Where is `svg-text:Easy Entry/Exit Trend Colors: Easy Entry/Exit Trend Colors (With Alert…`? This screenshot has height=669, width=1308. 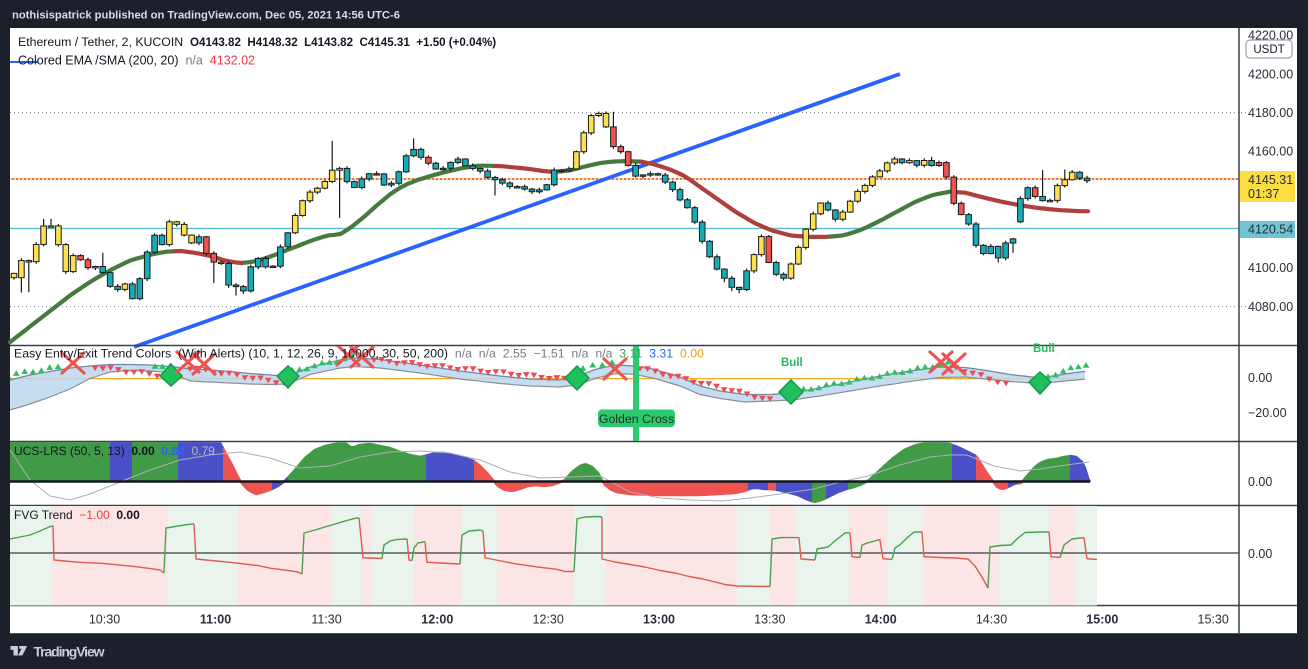 svg-text:Easy Entry/Exit Trend Colors: Easy Entry/Exit Trend Colors (With Alert… is located at coordinates (359, 354).